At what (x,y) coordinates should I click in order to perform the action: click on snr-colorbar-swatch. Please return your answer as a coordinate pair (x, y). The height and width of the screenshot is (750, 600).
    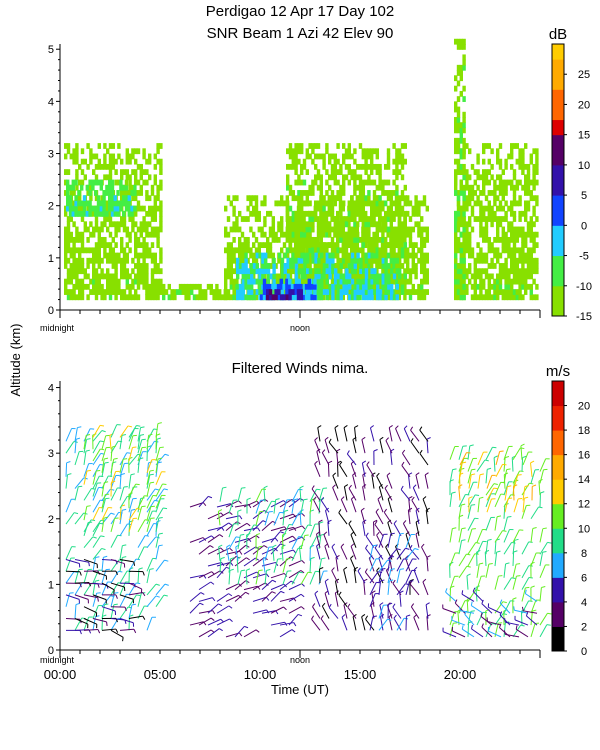
    Looking at the image, I should click on (558, 218).